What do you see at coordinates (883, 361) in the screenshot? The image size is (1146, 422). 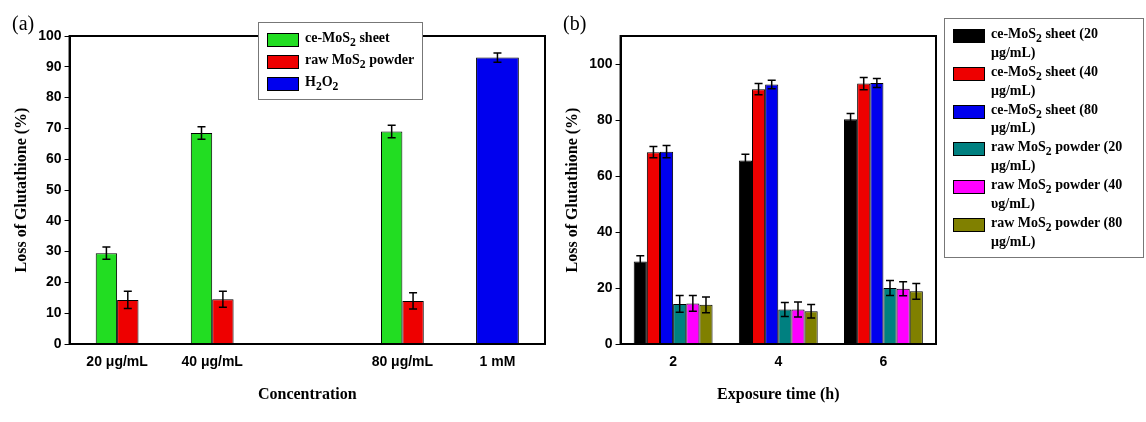 I see `x-tick-label: 6` at bounding box center [883, 361].